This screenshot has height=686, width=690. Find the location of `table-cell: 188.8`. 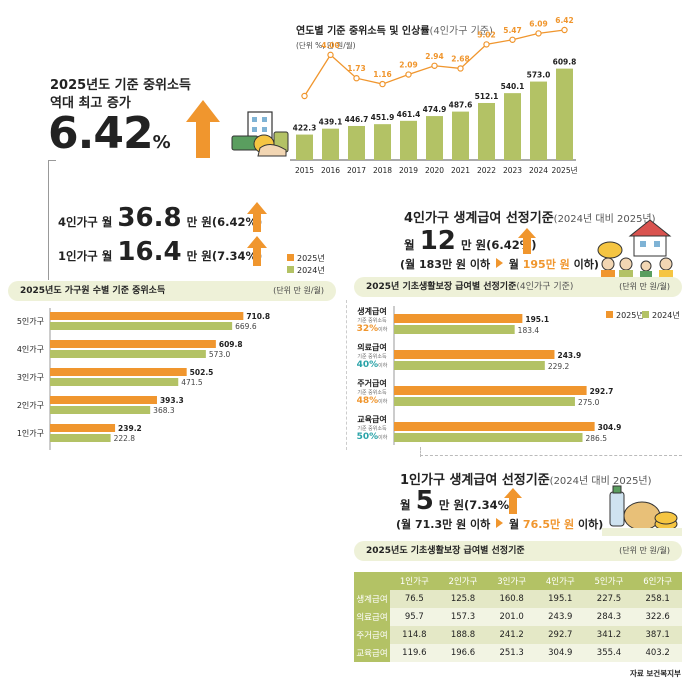

table-cell: 188.8 is located at coordinates (463, 635).